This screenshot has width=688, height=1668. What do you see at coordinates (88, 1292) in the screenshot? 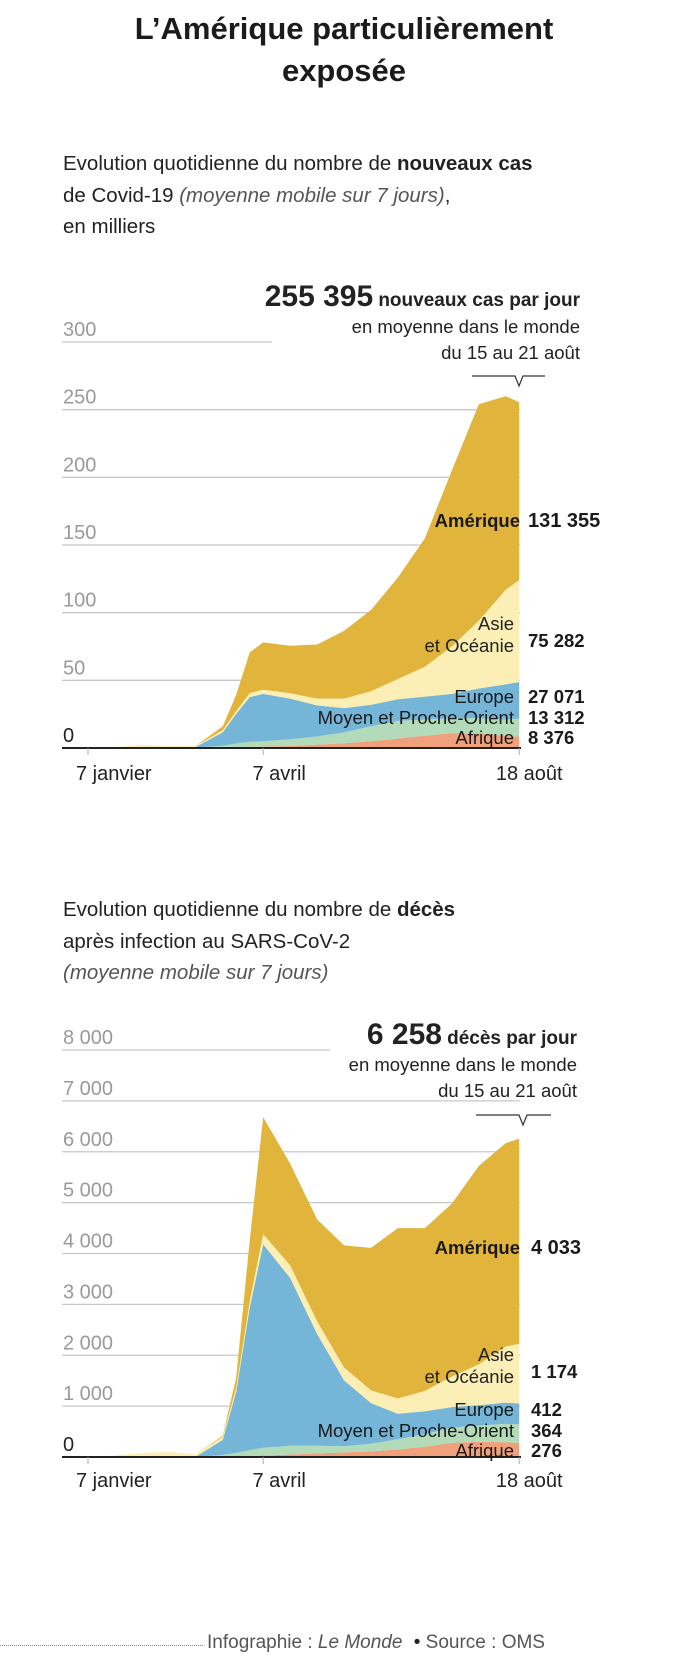
I see `y-tick-label: 3 000` at bounding box center [88, 1292].